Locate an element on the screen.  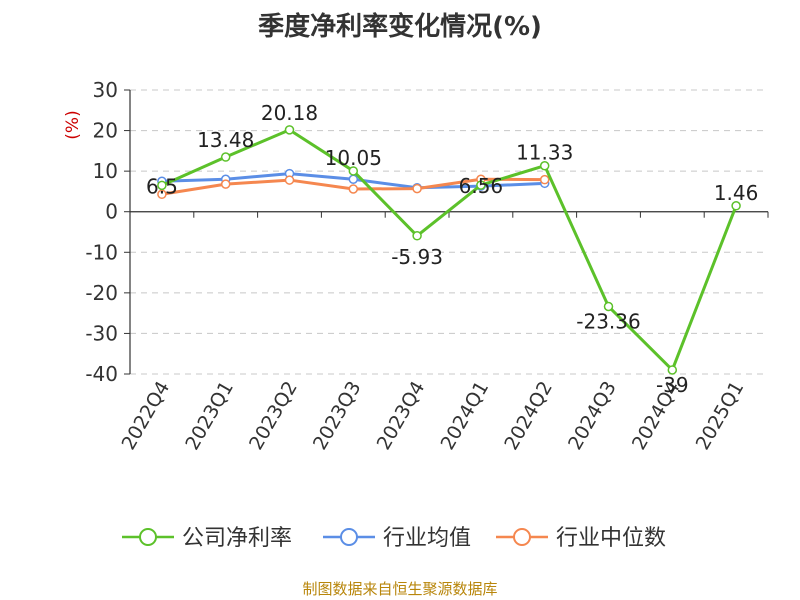
source-note: 制图数据来自恒生聚源数据库 is located at coordinates (400, 589).